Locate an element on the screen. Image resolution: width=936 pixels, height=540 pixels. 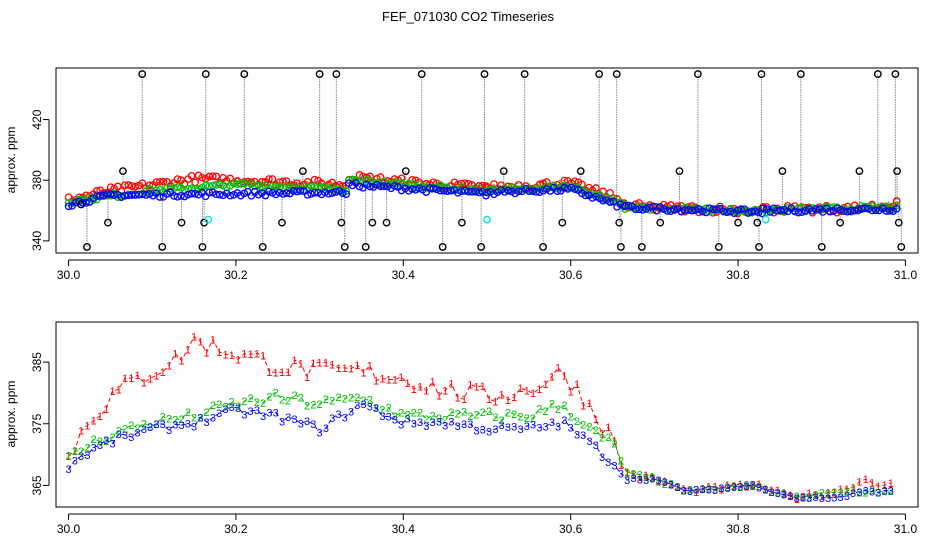
top-y-tick-label: 420 is located at coordinates (37, 119).